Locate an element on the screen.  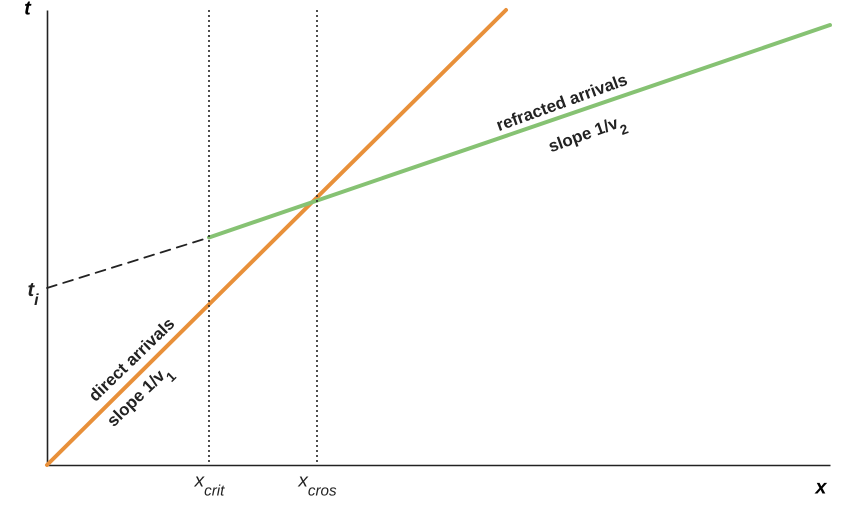
x-tick-label: x$_{crit}$ is located at coordinates (210, 484).